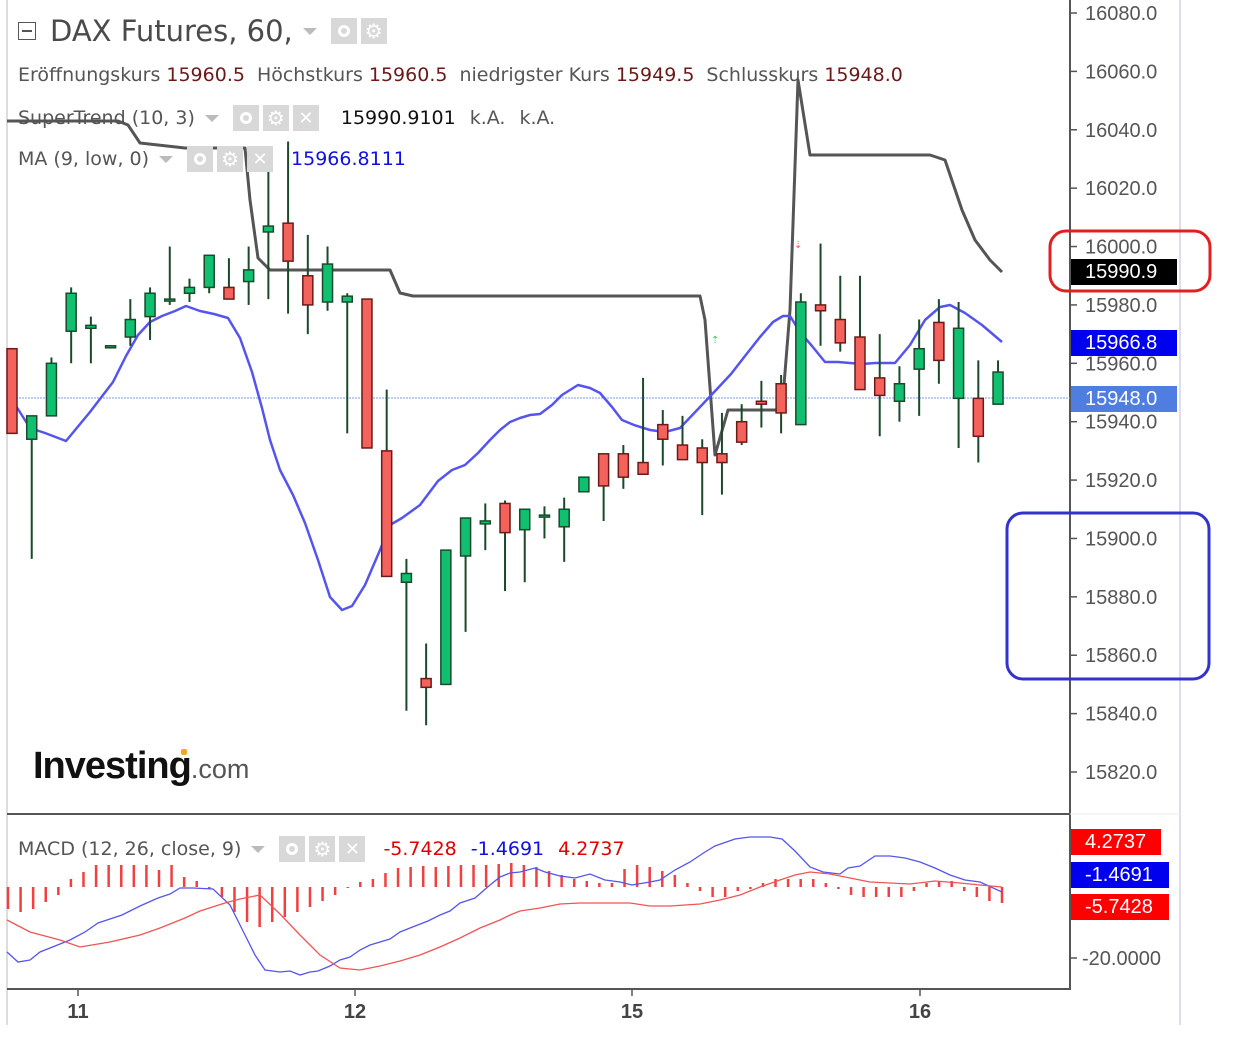  I want to click on logo-dot, so click(184, 752).